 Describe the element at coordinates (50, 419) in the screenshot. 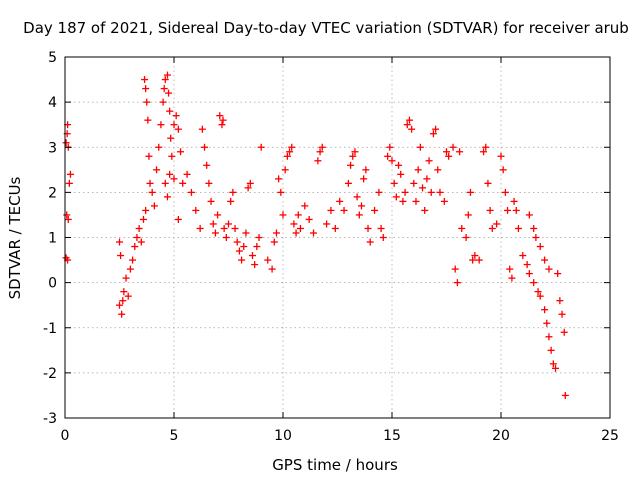

I see `y-tick-label: -3` at that location.